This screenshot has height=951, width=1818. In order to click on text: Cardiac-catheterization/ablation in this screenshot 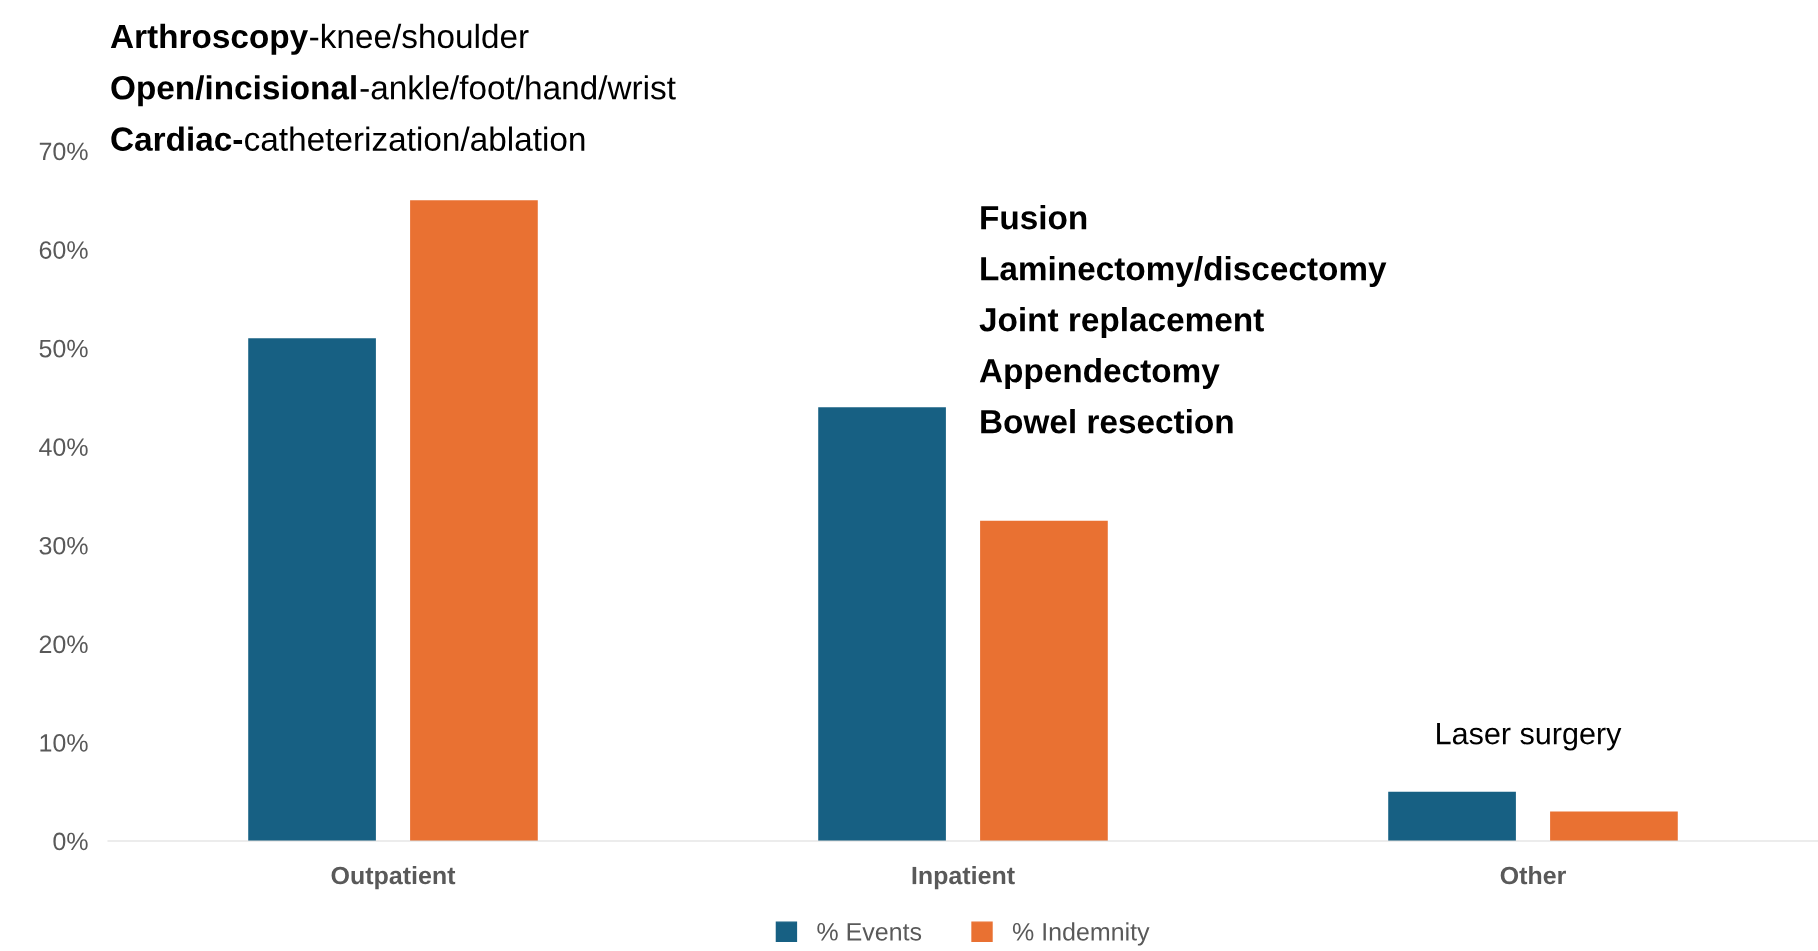, I will do `click(348, 138)`.